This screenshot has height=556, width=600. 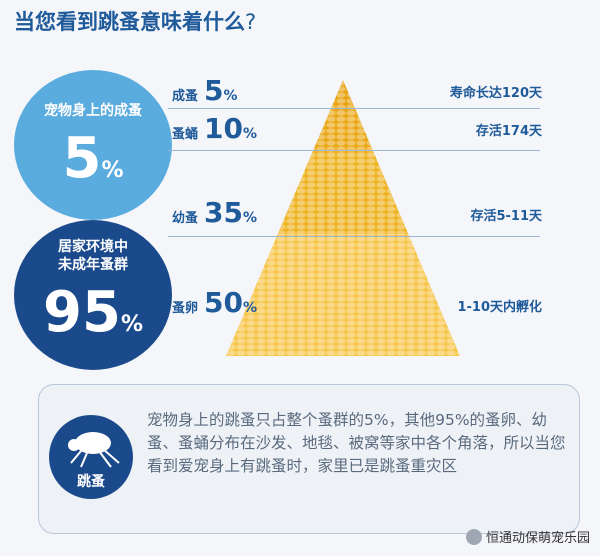 I want to click on flea-label: 跳蚤, so click(x=91, y=482).